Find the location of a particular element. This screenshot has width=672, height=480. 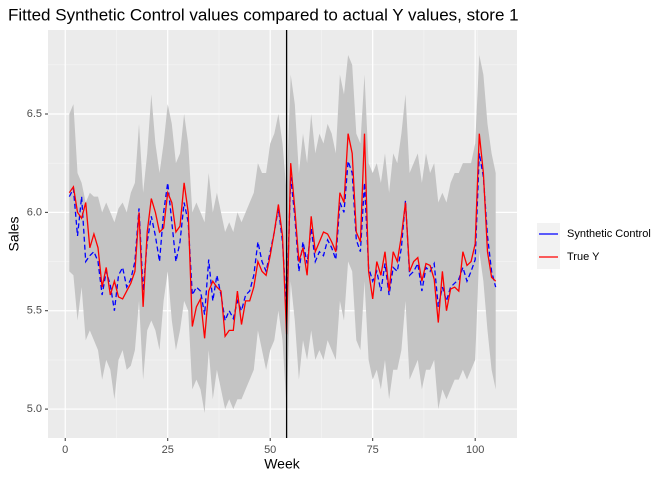

x-tick-label: 25 is located at coordinates (168, 450).